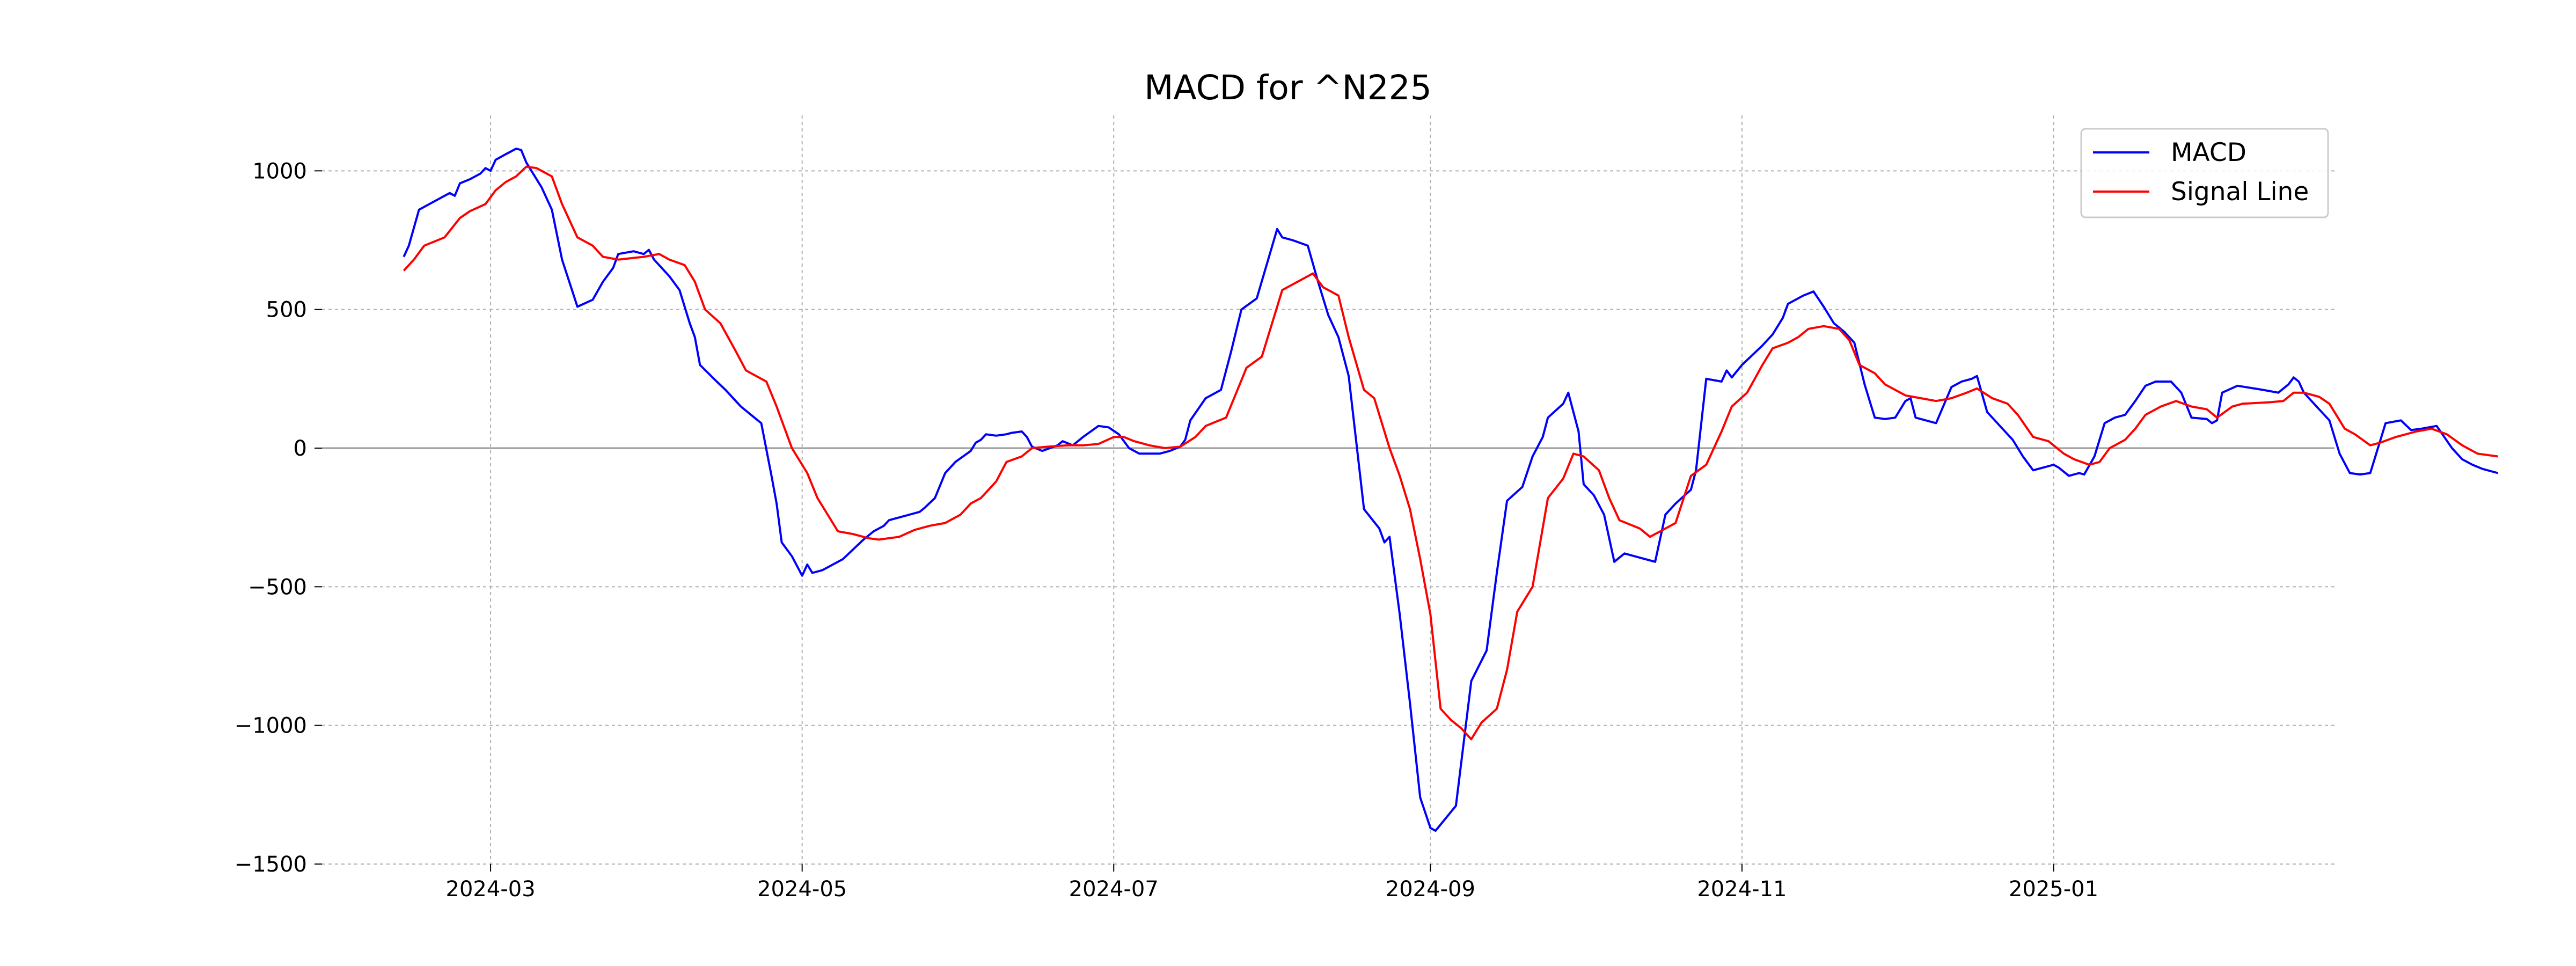 This screenshot has width=2576, height=966. I want to click on x-tick-label: 2024-05, so click(802, 889).